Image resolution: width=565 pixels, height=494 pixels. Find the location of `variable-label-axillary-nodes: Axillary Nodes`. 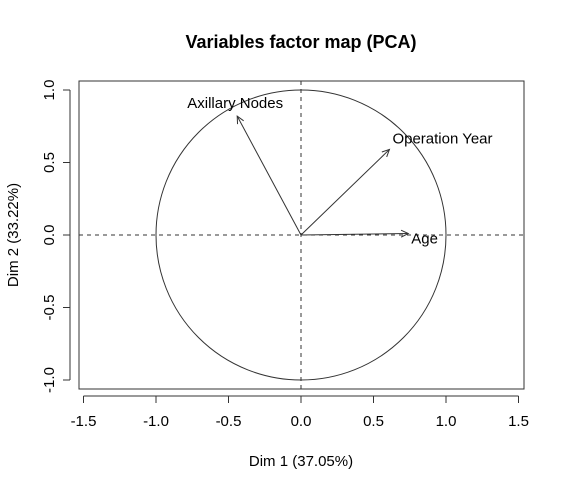

variable-label-axillary-nodes: Axillary Nodes is located at coordinates (235, 103).